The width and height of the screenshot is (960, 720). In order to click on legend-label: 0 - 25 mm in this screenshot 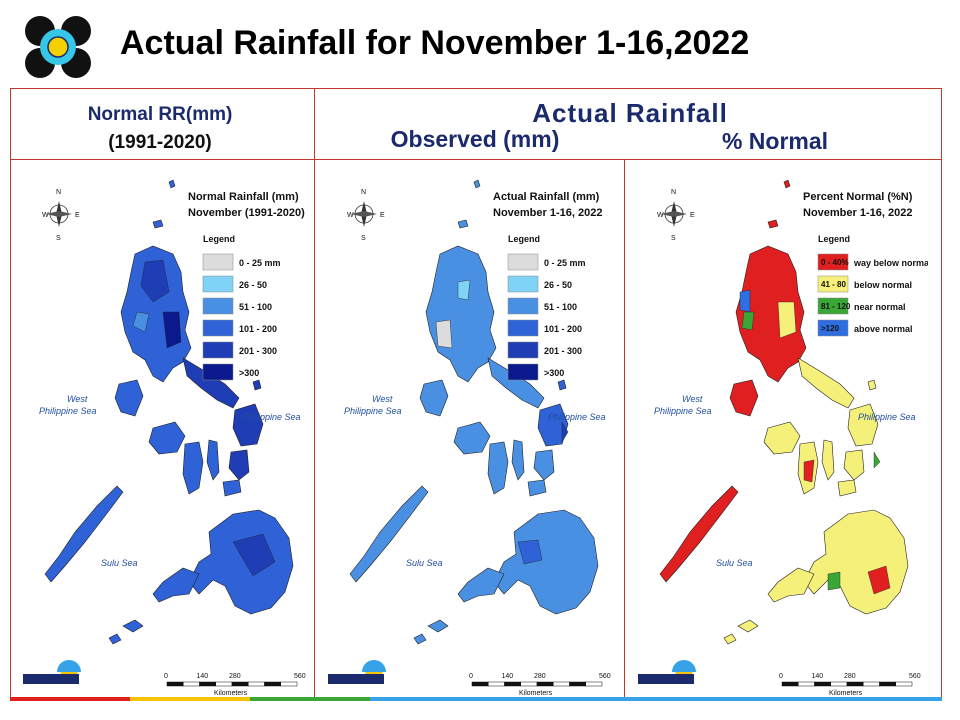, I will do `click(260, 263)`.